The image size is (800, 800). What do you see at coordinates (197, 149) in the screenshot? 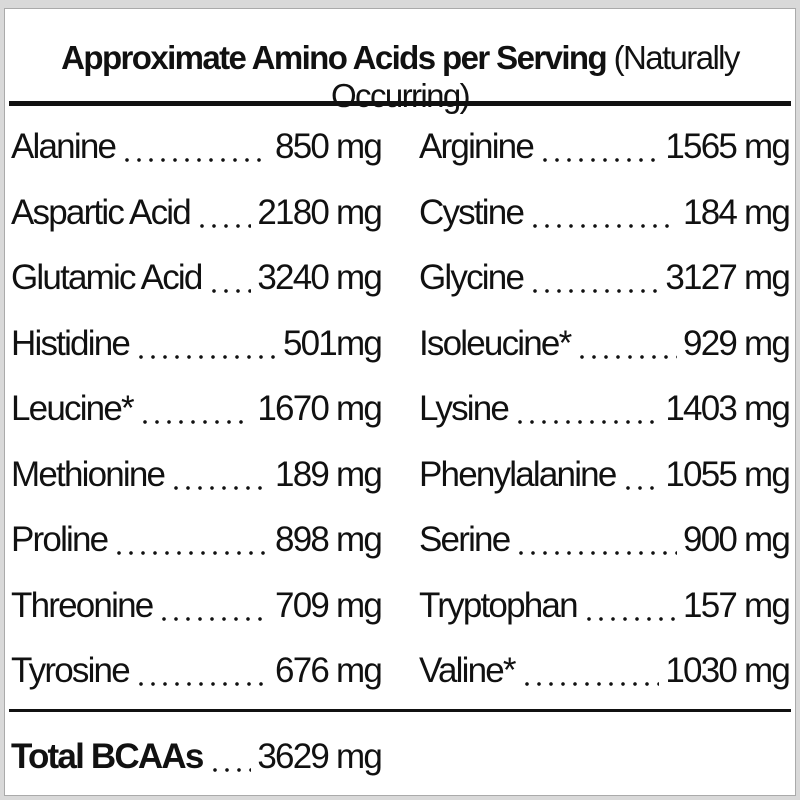
I see `row: Alanine 850 mg` at bounding box center [197, 149].